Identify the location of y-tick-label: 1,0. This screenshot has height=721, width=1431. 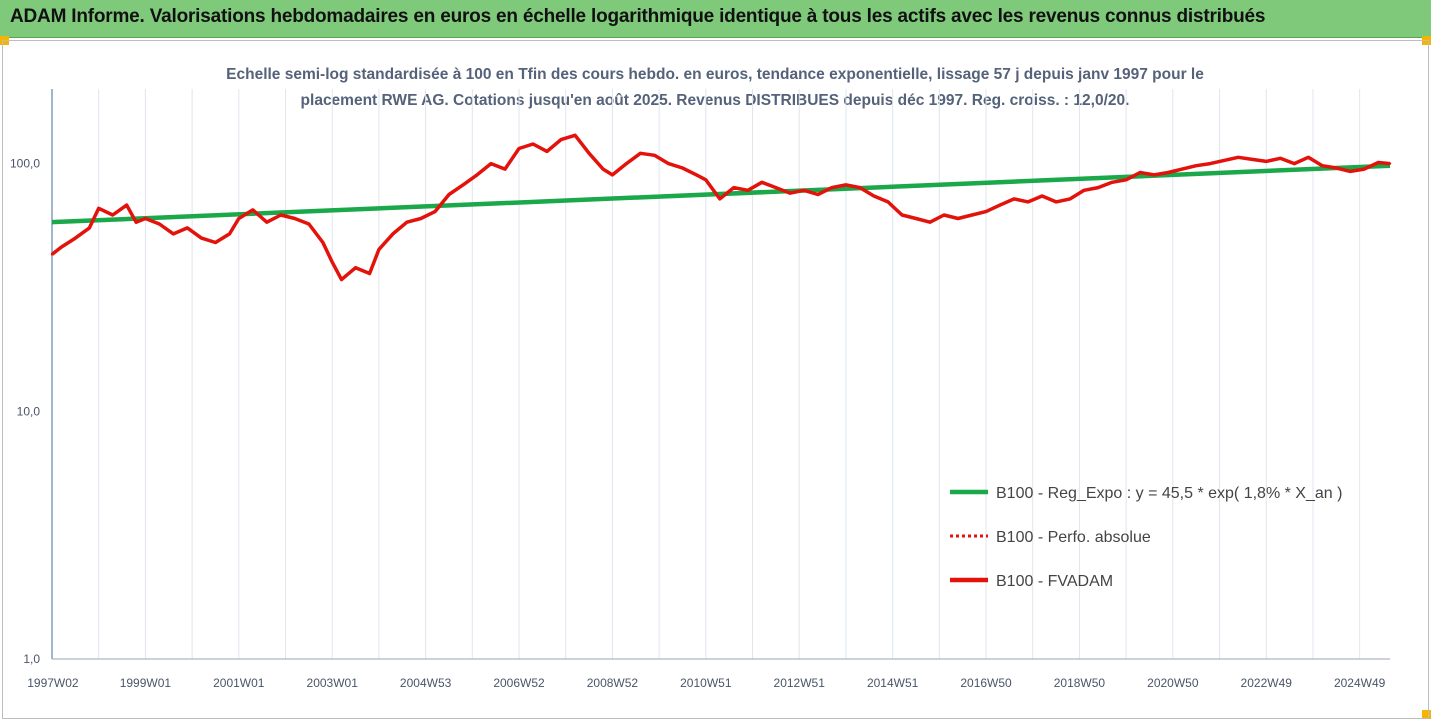
(31, 659).